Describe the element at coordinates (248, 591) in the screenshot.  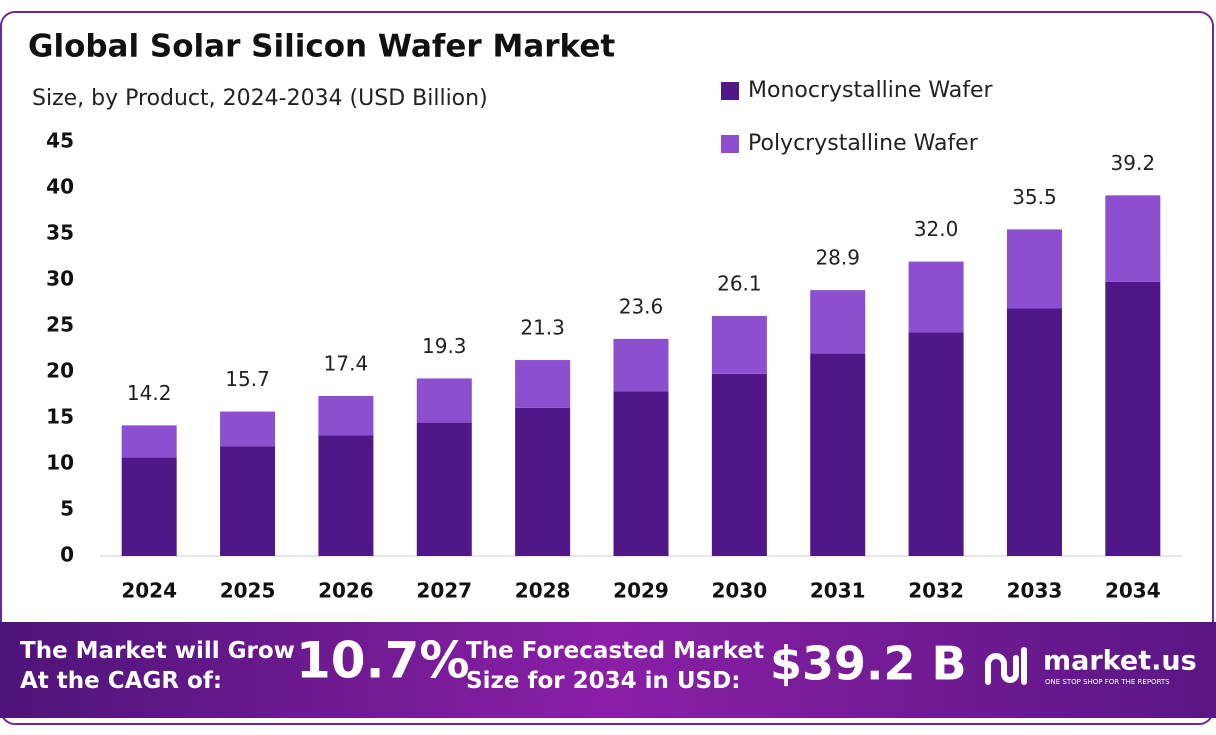
I see `x-tick-label: 2025` at that location.